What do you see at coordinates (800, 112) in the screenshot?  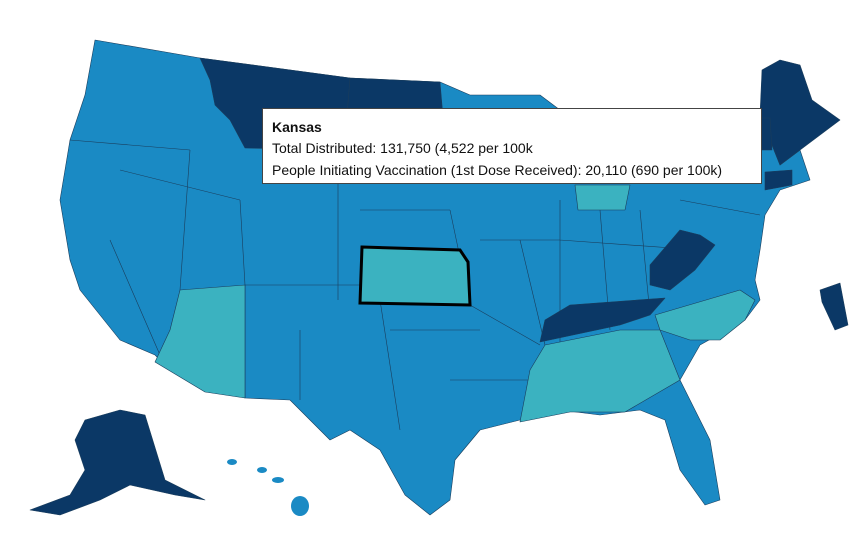 I see `north-east-state` at bounding box center [800, 112].